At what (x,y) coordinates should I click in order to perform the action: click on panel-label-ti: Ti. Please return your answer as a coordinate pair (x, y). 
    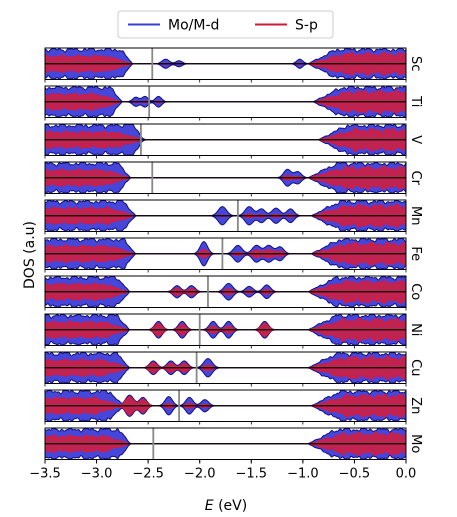
    Looking at the image, I should click on (415, 101).